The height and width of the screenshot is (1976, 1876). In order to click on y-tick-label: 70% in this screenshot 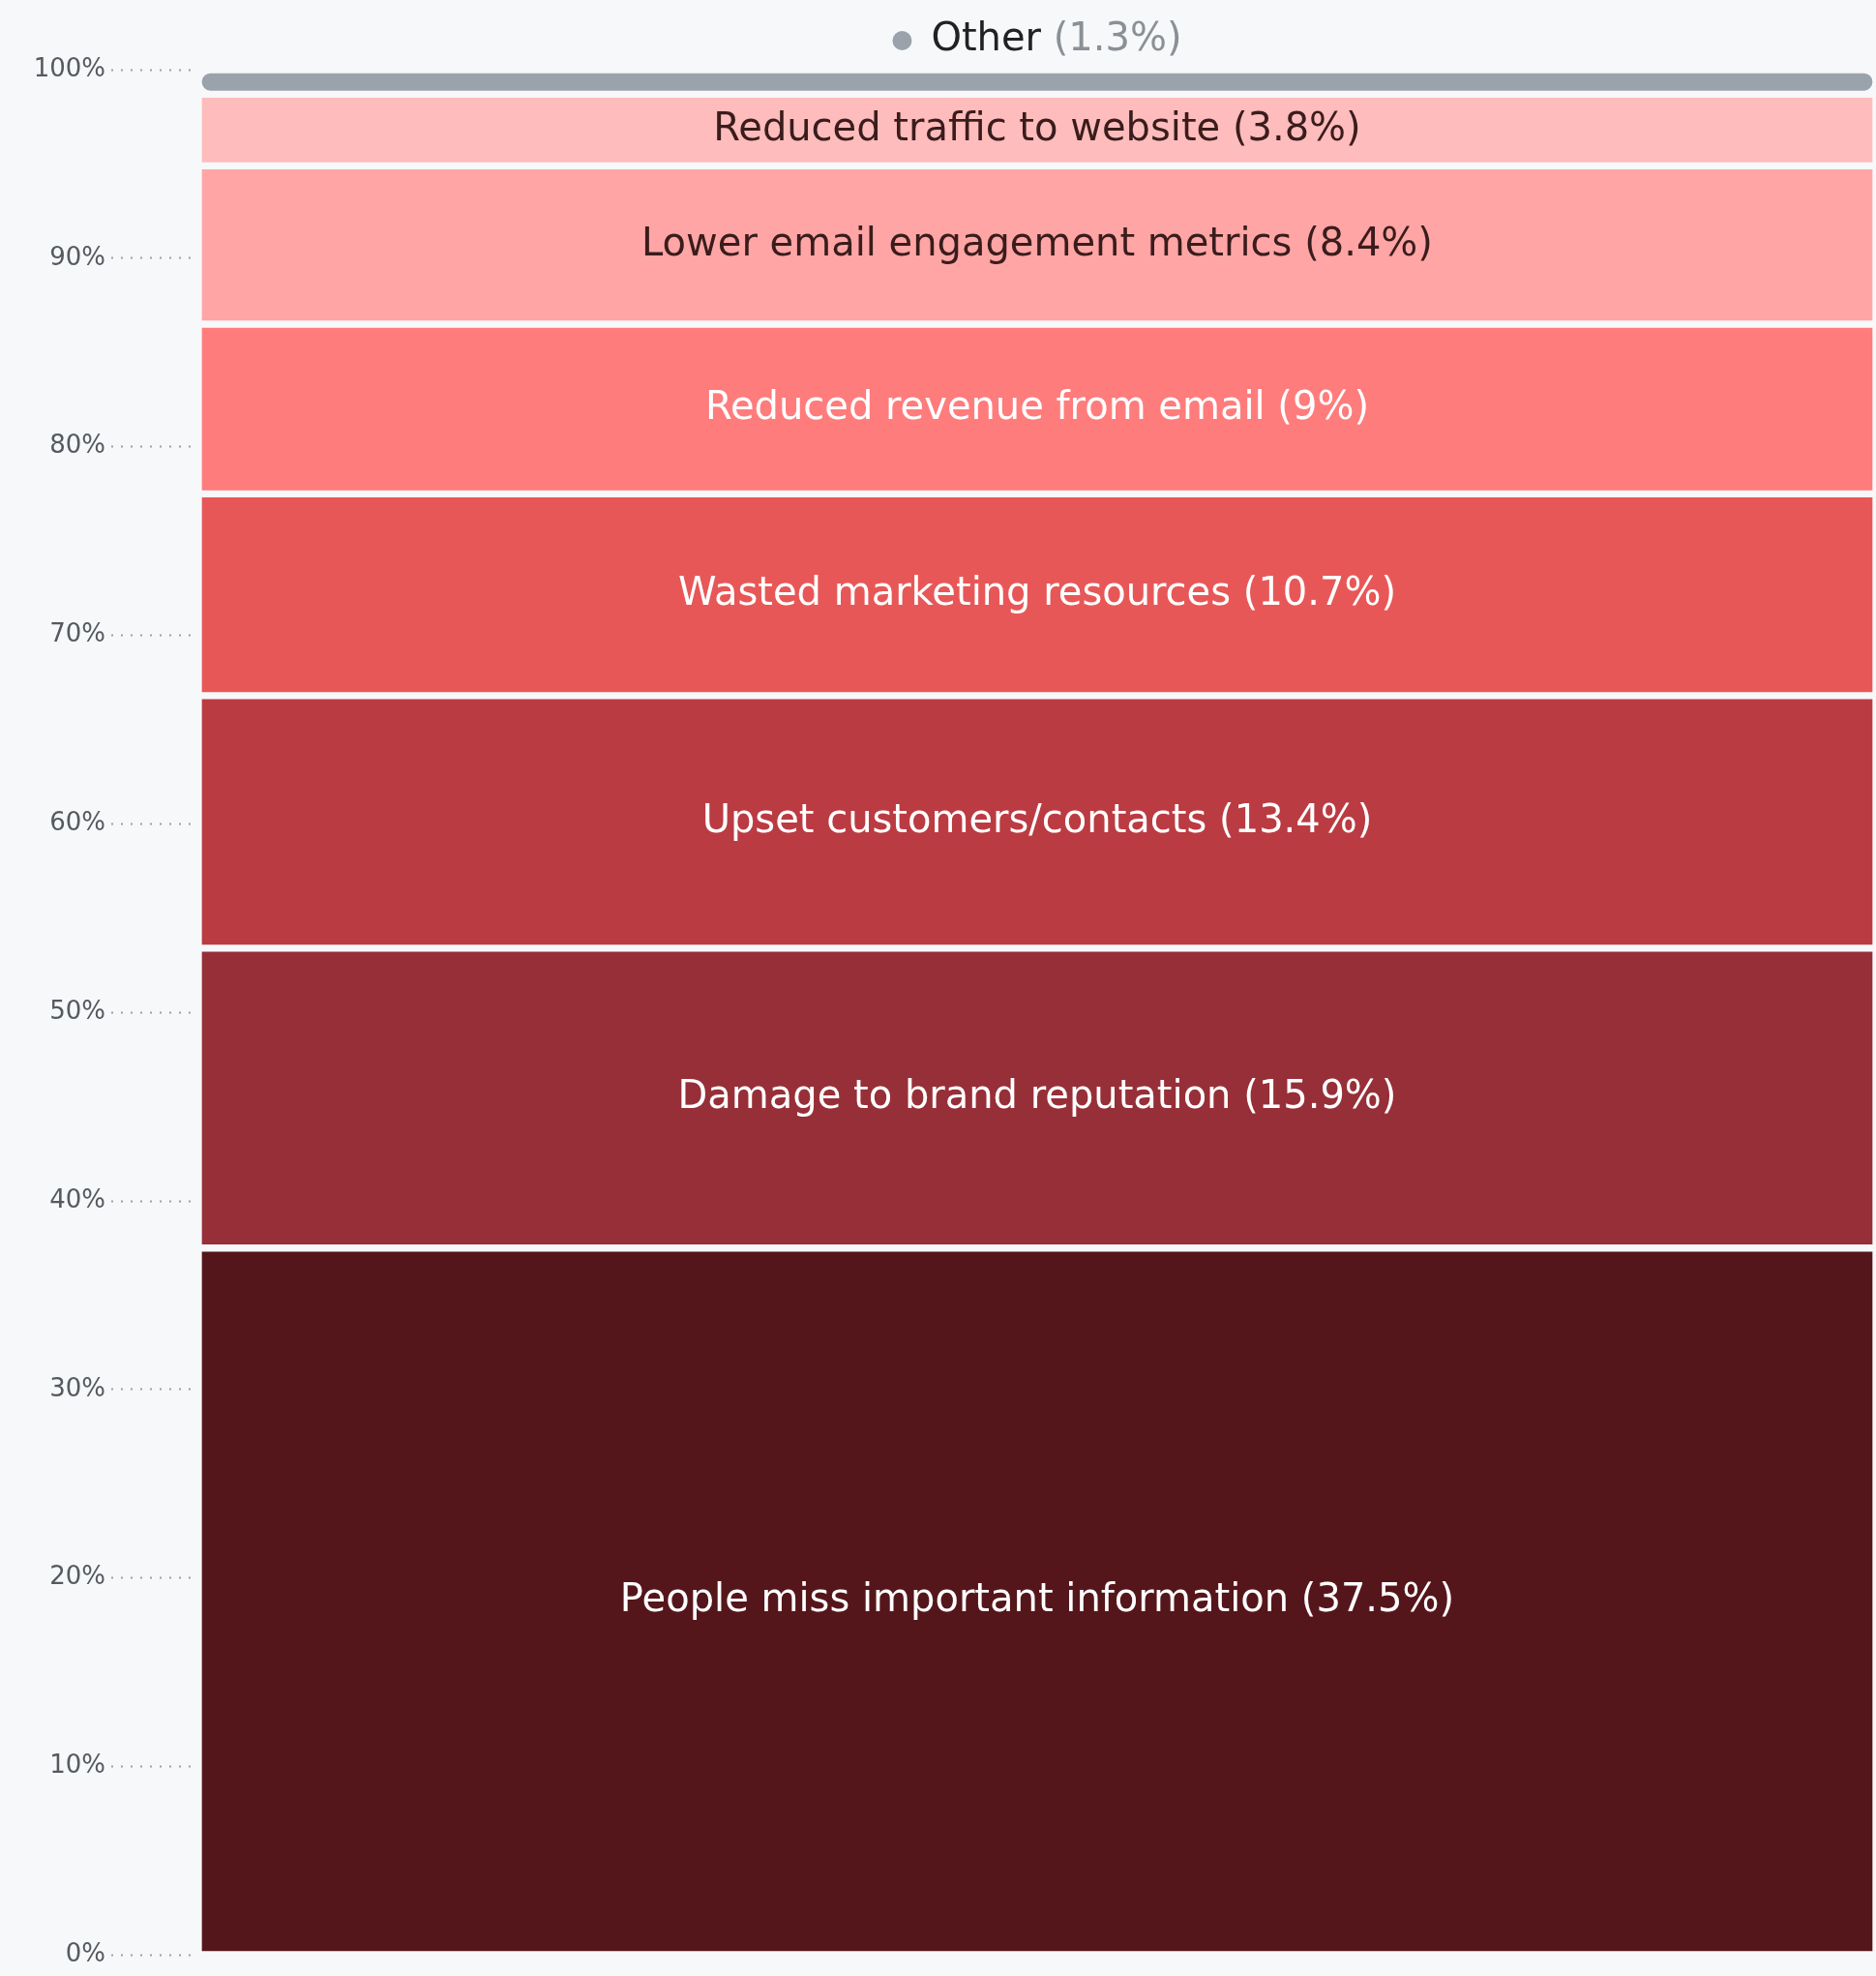, I will do `click(77, 633)`.